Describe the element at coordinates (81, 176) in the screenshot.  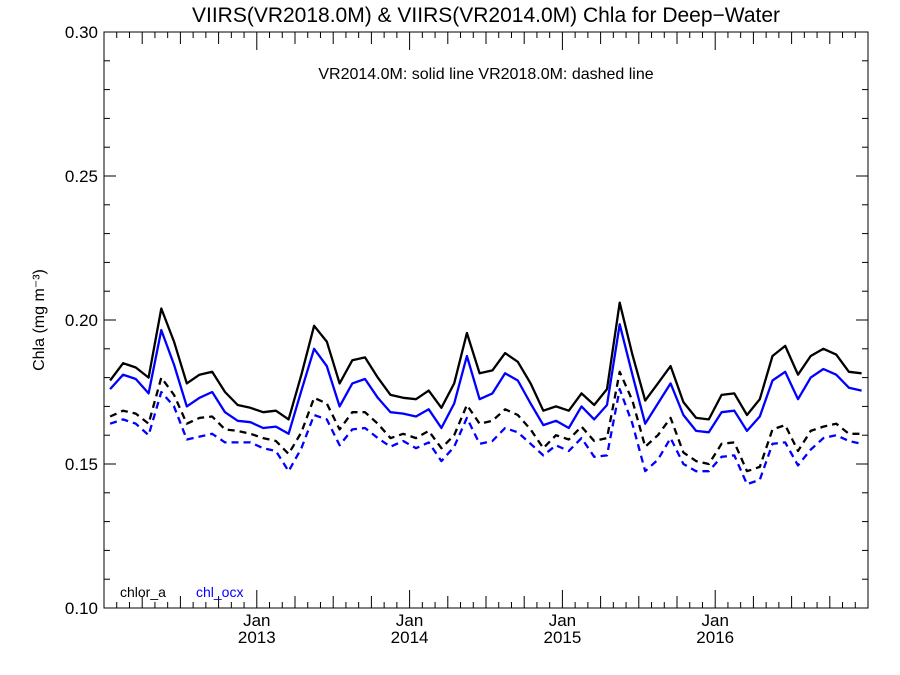
I see `y-tick-label: 0.25` at that location.